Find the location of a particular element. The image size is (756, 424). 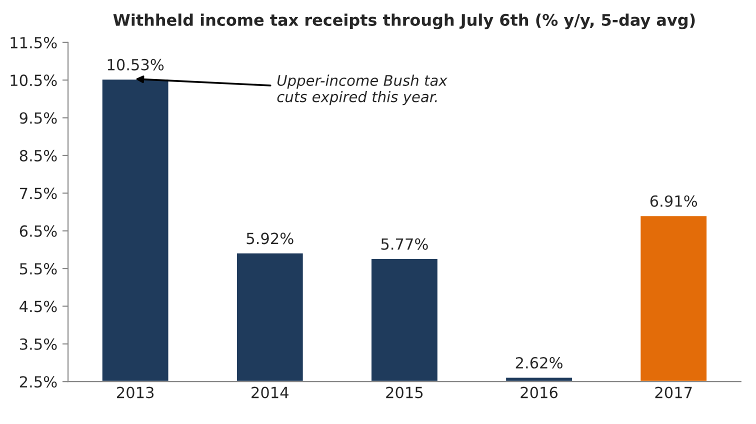

data-label: 5.92% is located at coordinates (270, 238).